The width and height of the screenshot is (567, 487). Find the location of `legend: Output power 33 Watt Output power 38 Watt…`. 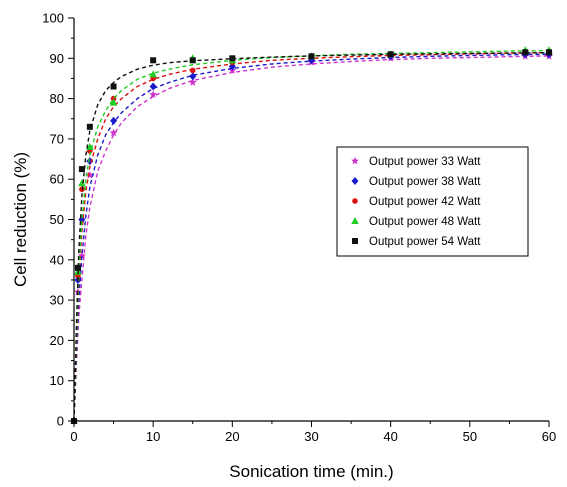

legend: Output power 33 Watt Output power 38 Watt… is located at coordinates (432, 201).